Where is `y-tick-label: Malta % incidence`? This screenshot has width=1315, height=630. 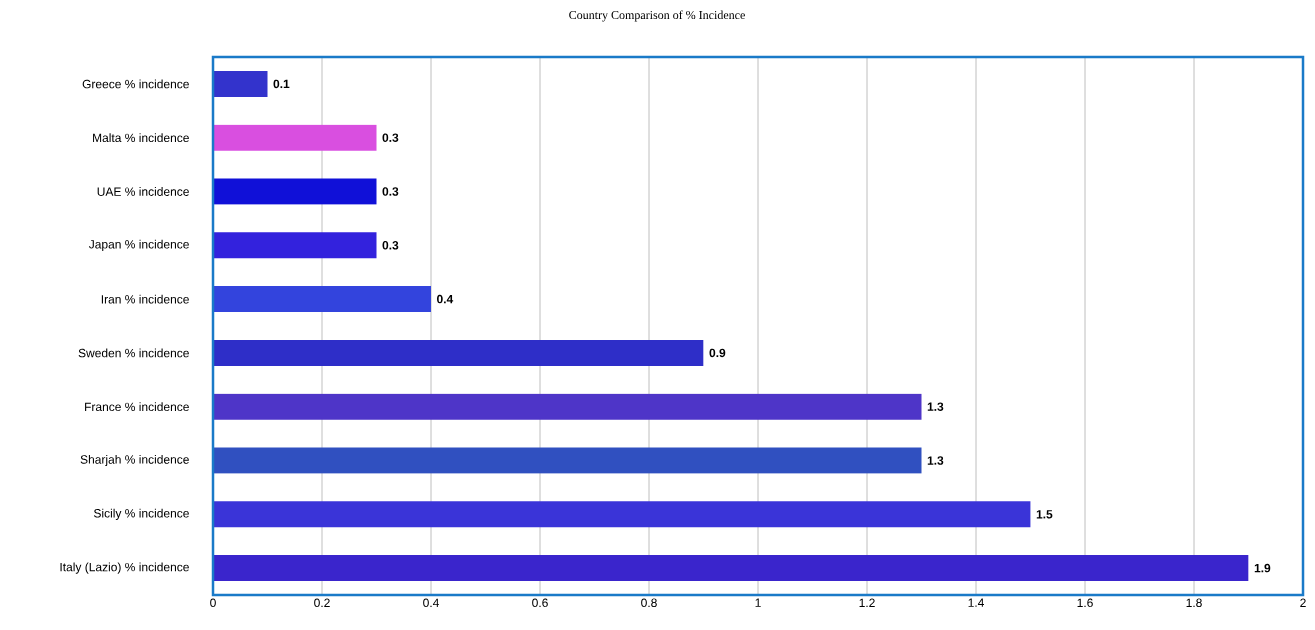
y-tick-label: Malta % incidence is located at coordinates (141, 138).